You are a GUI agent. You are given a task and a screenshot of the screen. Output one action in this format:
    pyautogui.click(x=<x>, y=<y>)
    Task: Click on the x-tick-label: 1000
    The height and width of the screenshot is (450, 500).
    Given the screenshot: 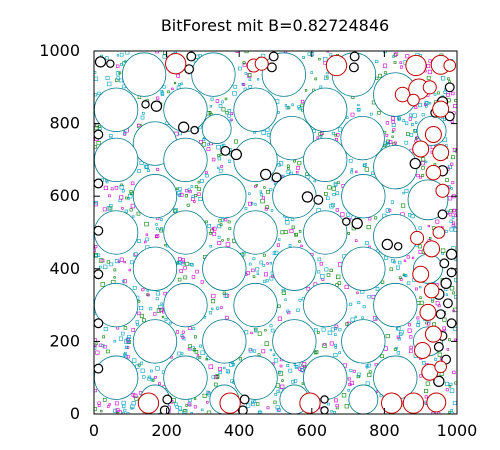 What is the action you would take?
    pyautogui.click(x=457, y=430)
    